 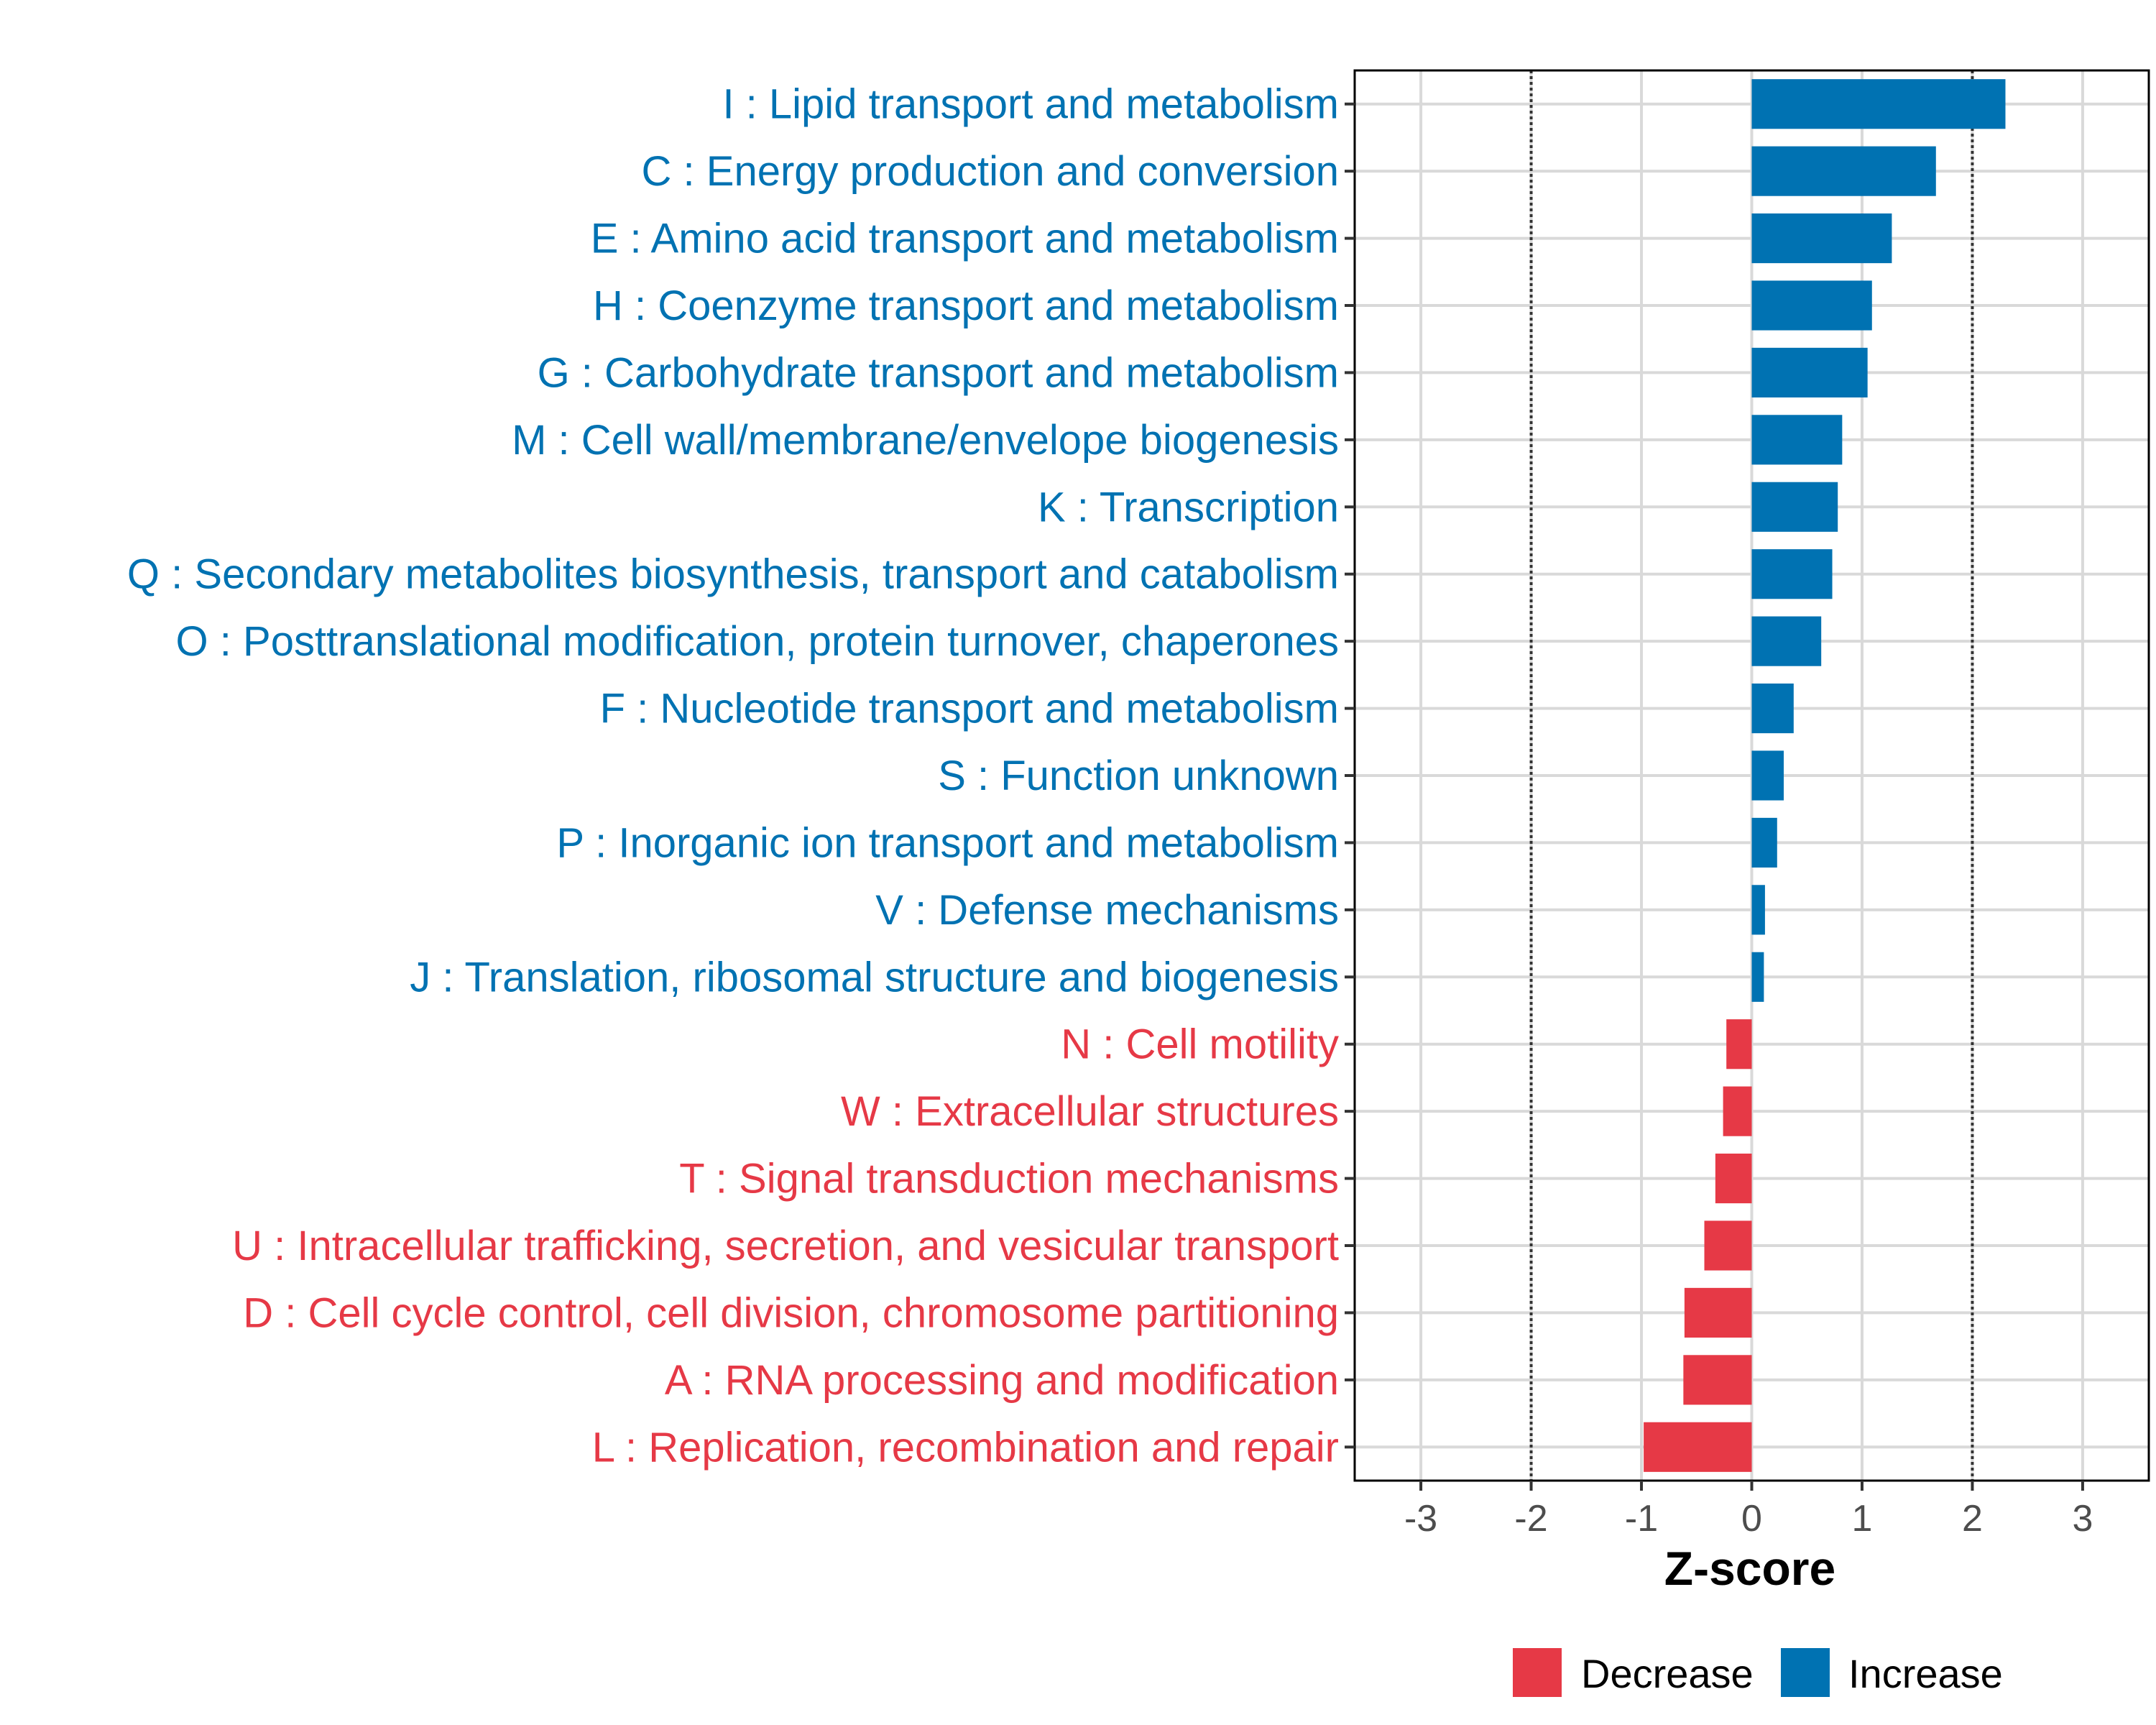 I want to click on category-label: A : RNA processing and modification, so click(x=1002, y=1380).